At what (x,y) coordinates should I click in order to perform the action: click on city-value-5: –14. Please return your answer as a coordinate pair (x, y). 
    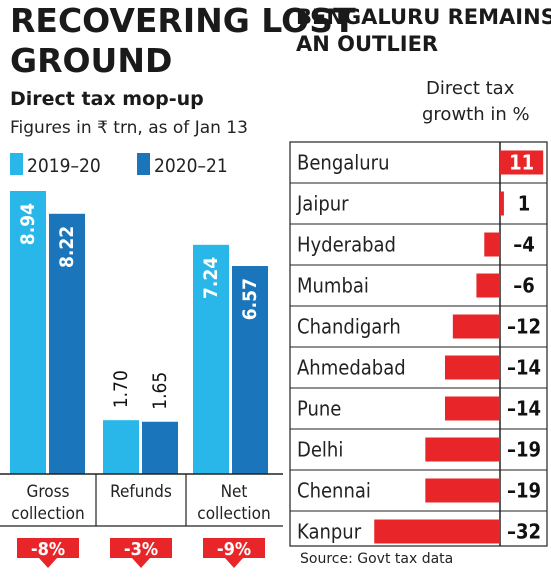
    Looking at the image, I should click on (524, 368).